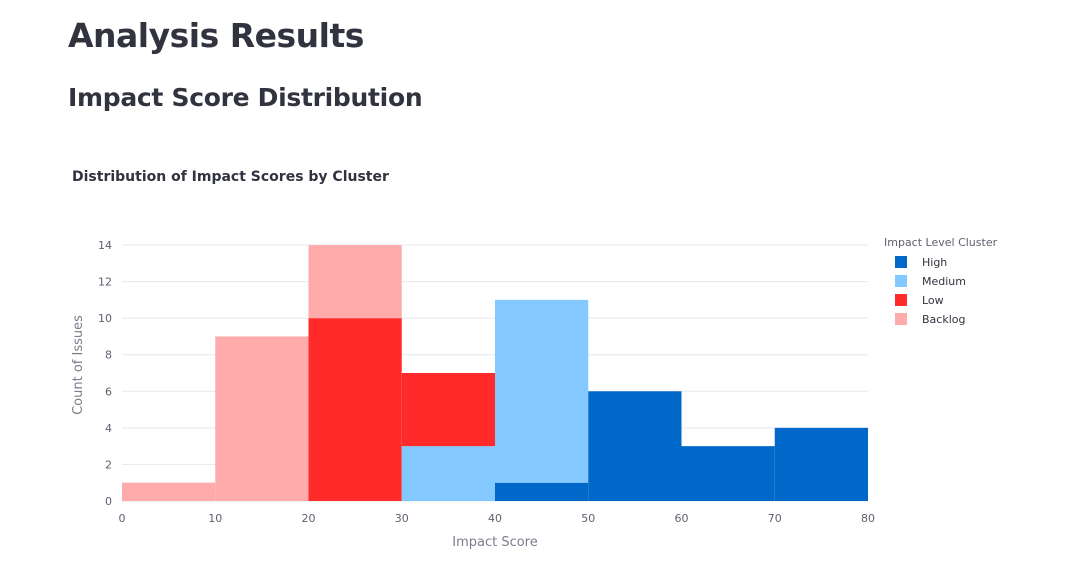  I want to click on x-tick-label: 20, so click(309, 518).